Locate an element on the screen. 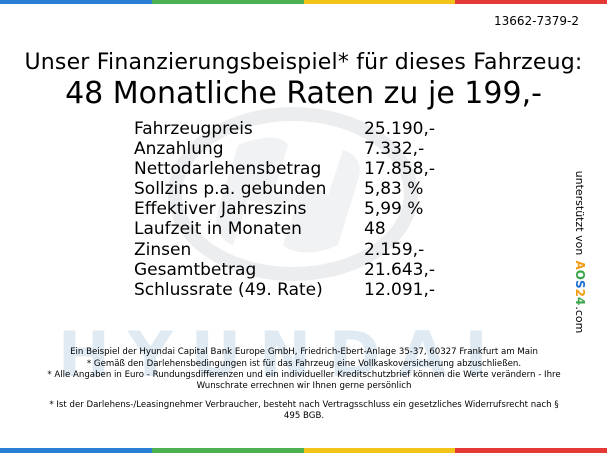 Image resolution: width=607 pixels, height=453 pixels. finance-label: Schlussrate (49. Rate) is located at coordinates (228, 289).